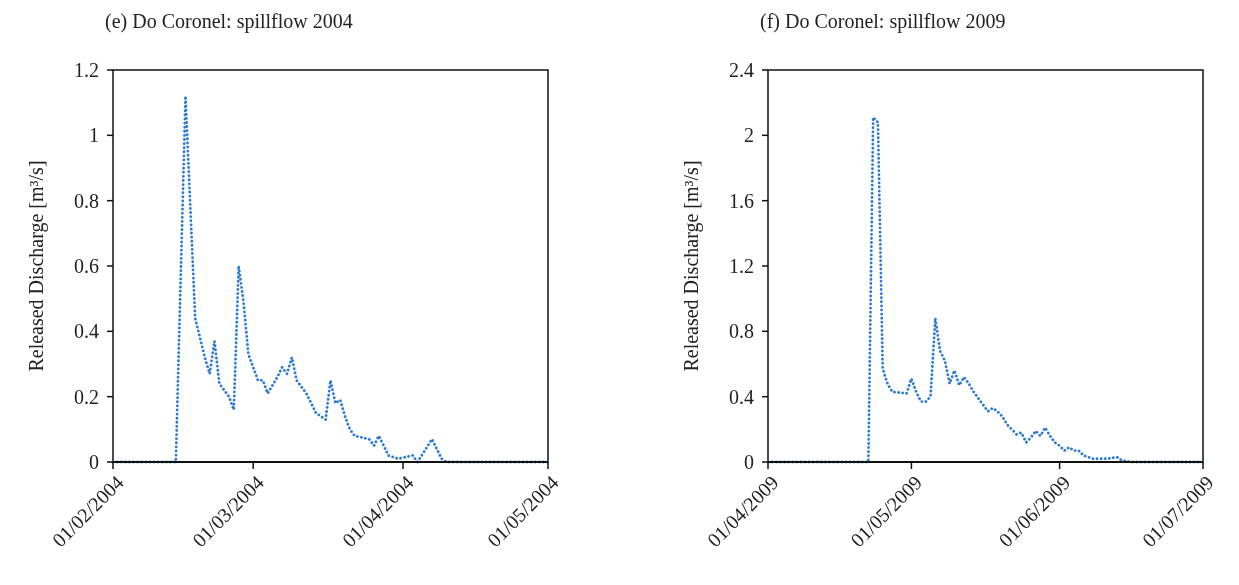 Image resolution: width=1239 pixels, height=585 pixels. Describe the element at coordinates (741, 70) in the screenshot. I see `y-tick-label: 2.4` at that location.